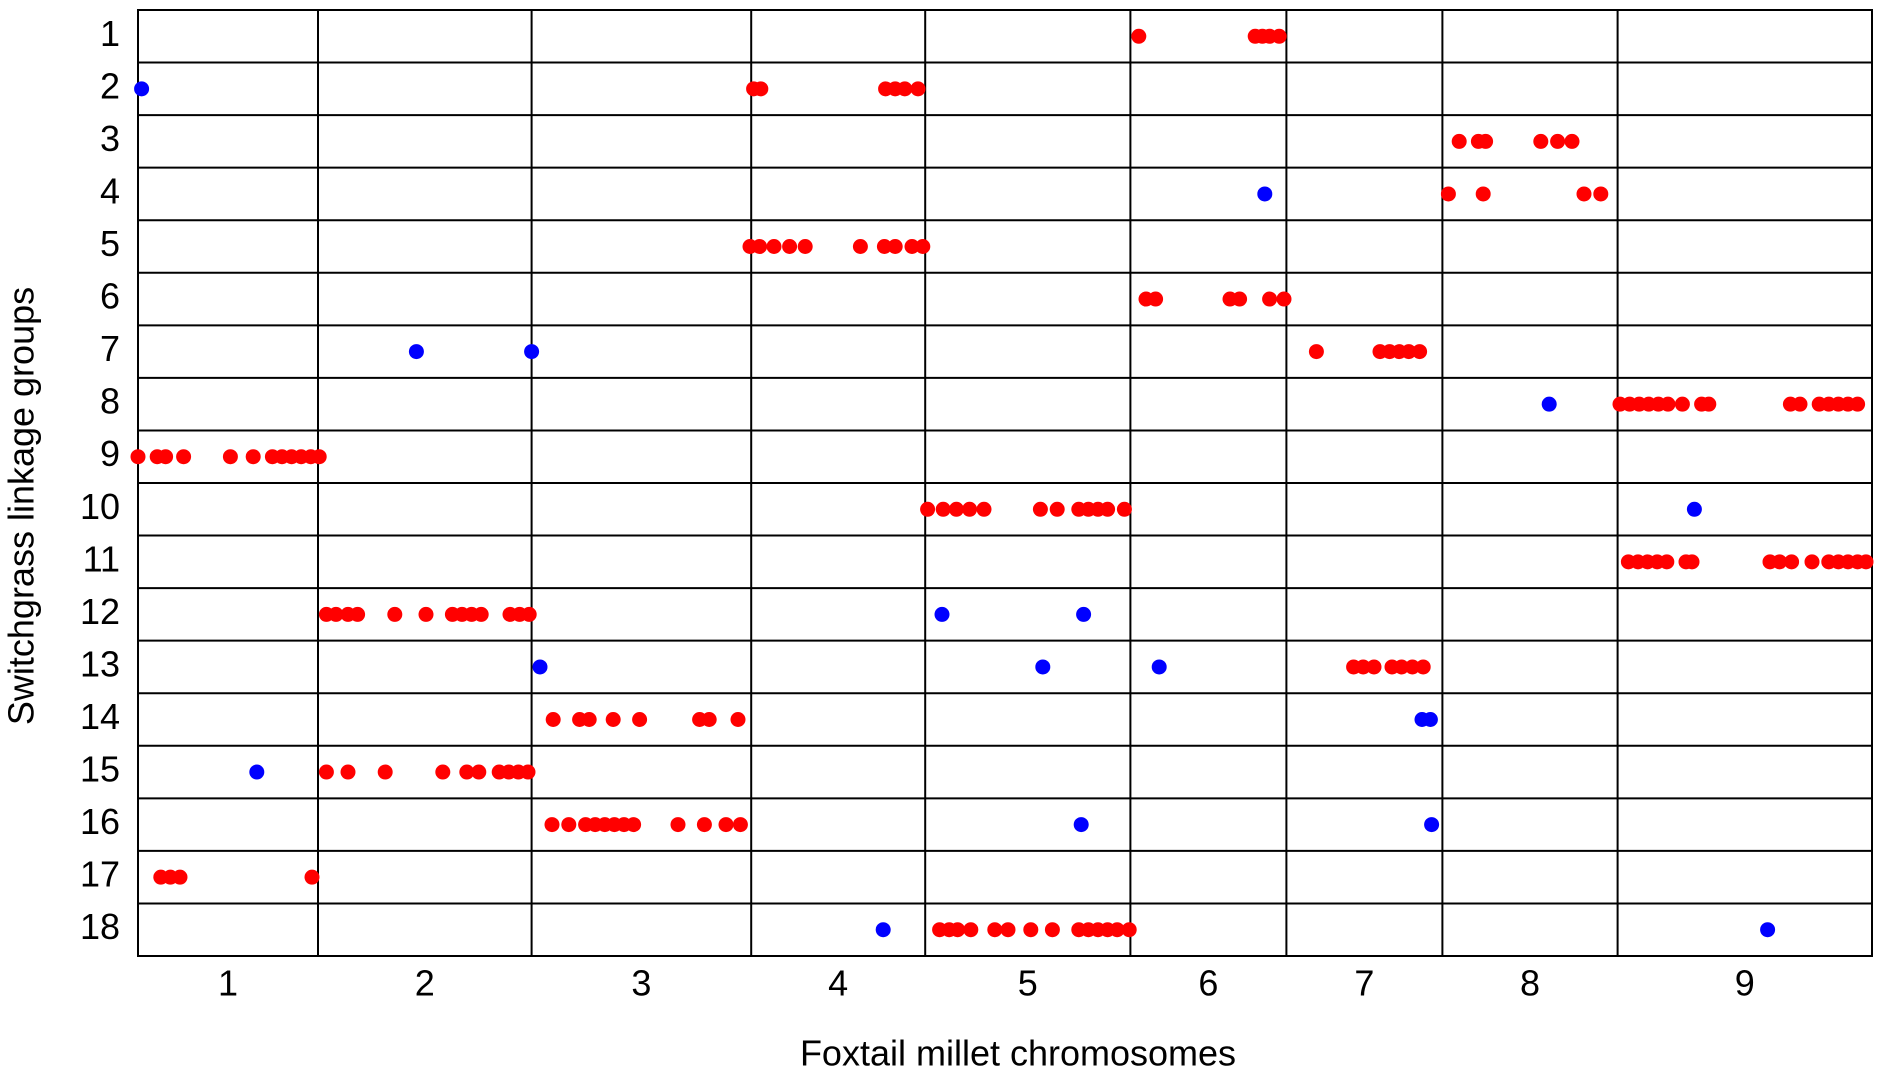 Image resolution: width=1884 pixels, height=1080 pixels. I want to click on y-tick-label: 14, so click(100, 716).